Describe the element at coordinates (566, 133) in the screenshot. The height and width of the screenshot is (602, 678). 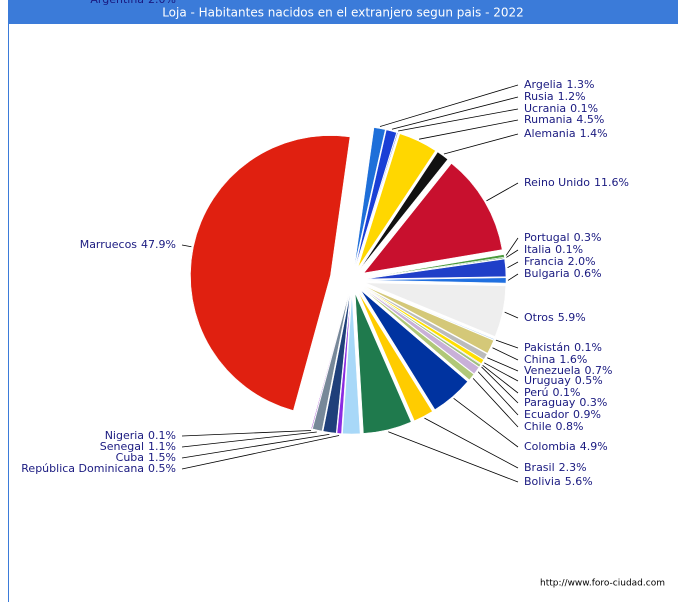
I see `slice-label: Alemania 1.4%` at that location.